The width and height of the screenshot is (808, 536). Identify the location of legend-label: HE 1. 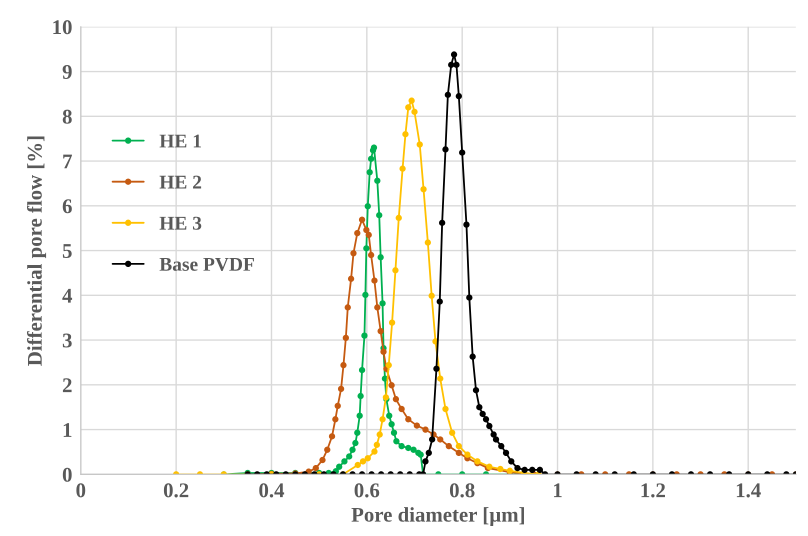
(180, 141).